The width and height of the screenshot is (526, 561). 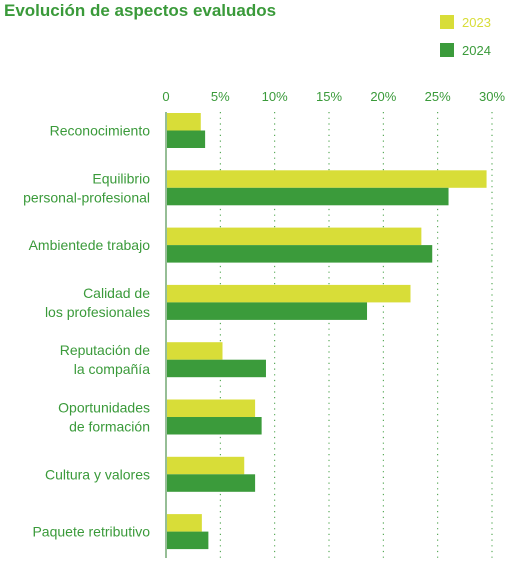 What do you see at coordinates (112, 369) in the screenshot?
I see `category-label-line: la compañía` at bounding box center [112, 369].